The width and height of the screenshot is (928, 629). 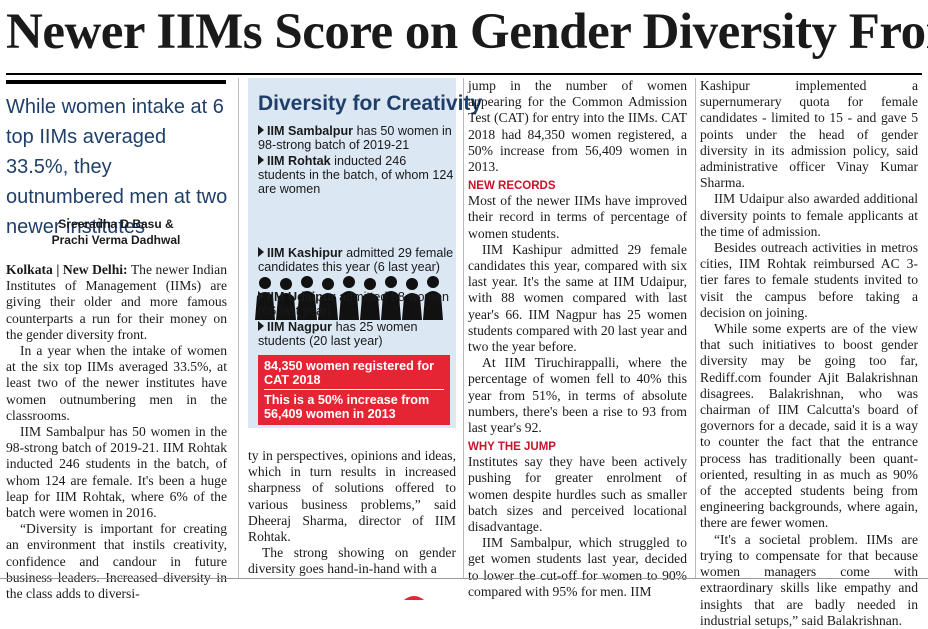 I want to click on page-rule, so click(x=464, y=578).